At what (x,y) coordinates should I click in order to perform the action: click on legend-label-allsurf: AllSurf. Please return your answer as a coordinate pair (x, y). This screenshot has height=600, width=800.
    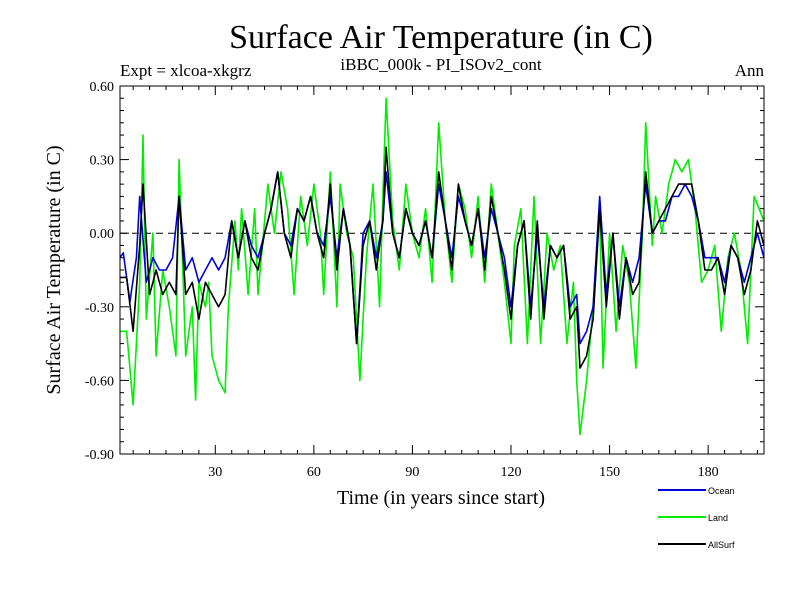
    Looking at the image, I should click on (721, 545).